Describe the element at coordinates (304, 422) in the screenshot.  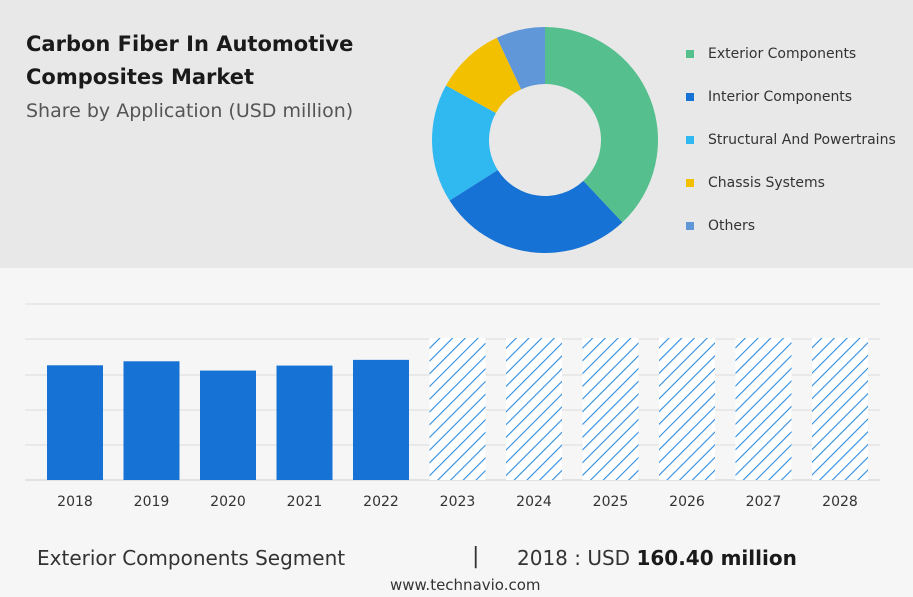
I see `bar-2021` at that location.